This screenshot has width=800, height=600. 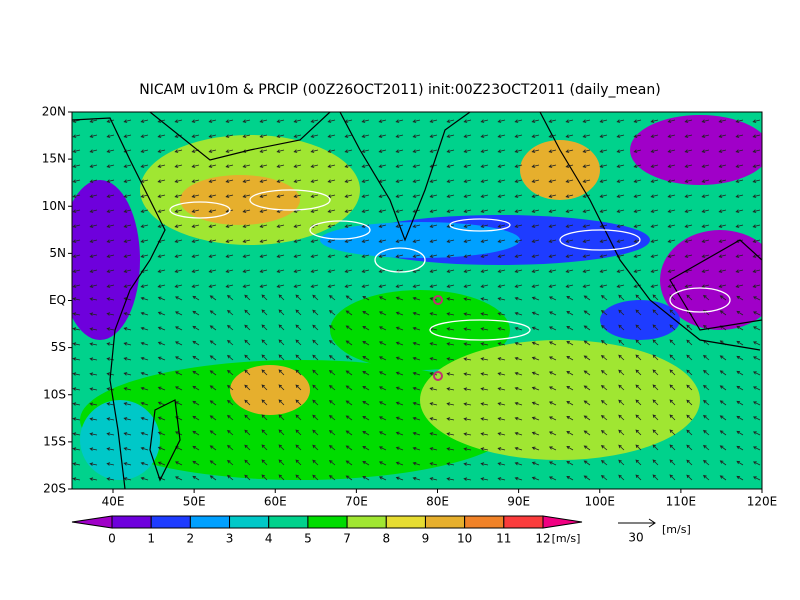 I want to click on colorbar-label: 1, so click(x=151, y=539).